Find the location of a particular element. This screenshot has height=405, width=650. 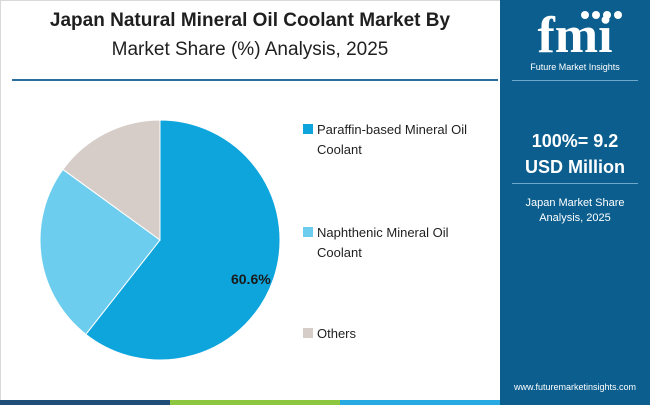

bottom-bar-blue is located at coordinates (85, 402).